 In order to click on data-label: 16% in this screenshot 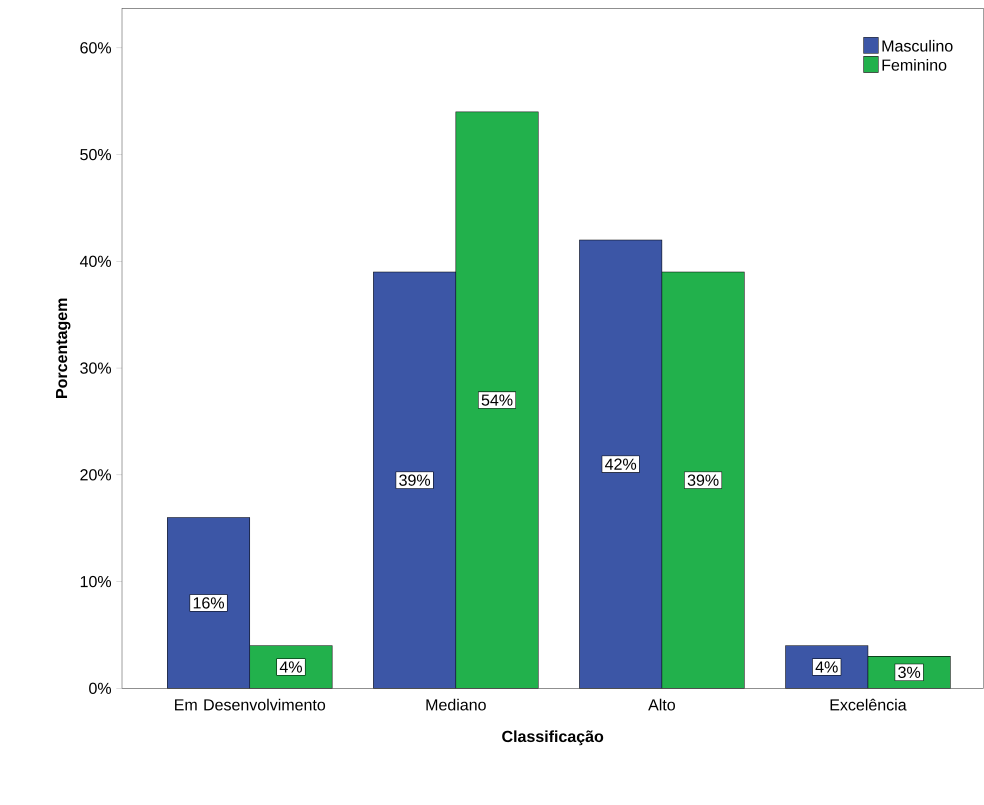, I will do `click(209, 602)`.